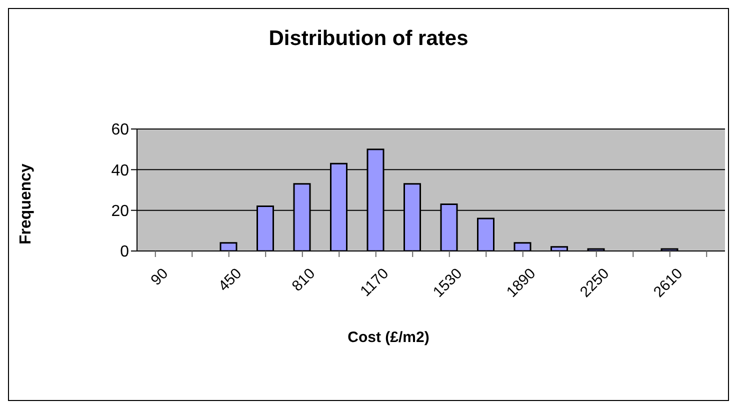 This screenshot has width=735, height=407. What do you see at coordinates (230, 280) in the screenshot?
I see `x-tick-label: 450` at bounding box center [230, 280].